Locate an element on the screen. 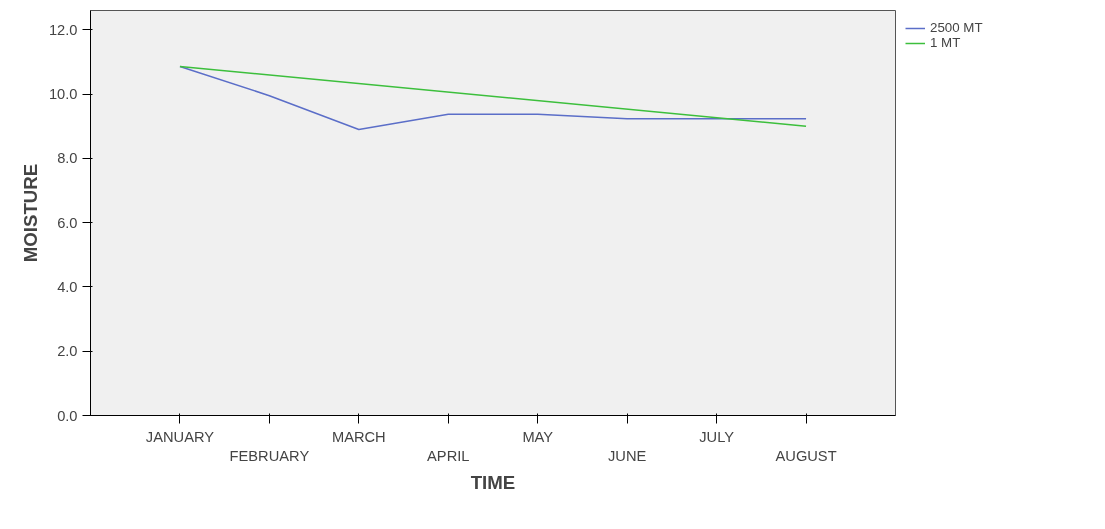 This screenshot has width=1105, height=529. x-tick-label: JULY is located at coordinates (717, 436).